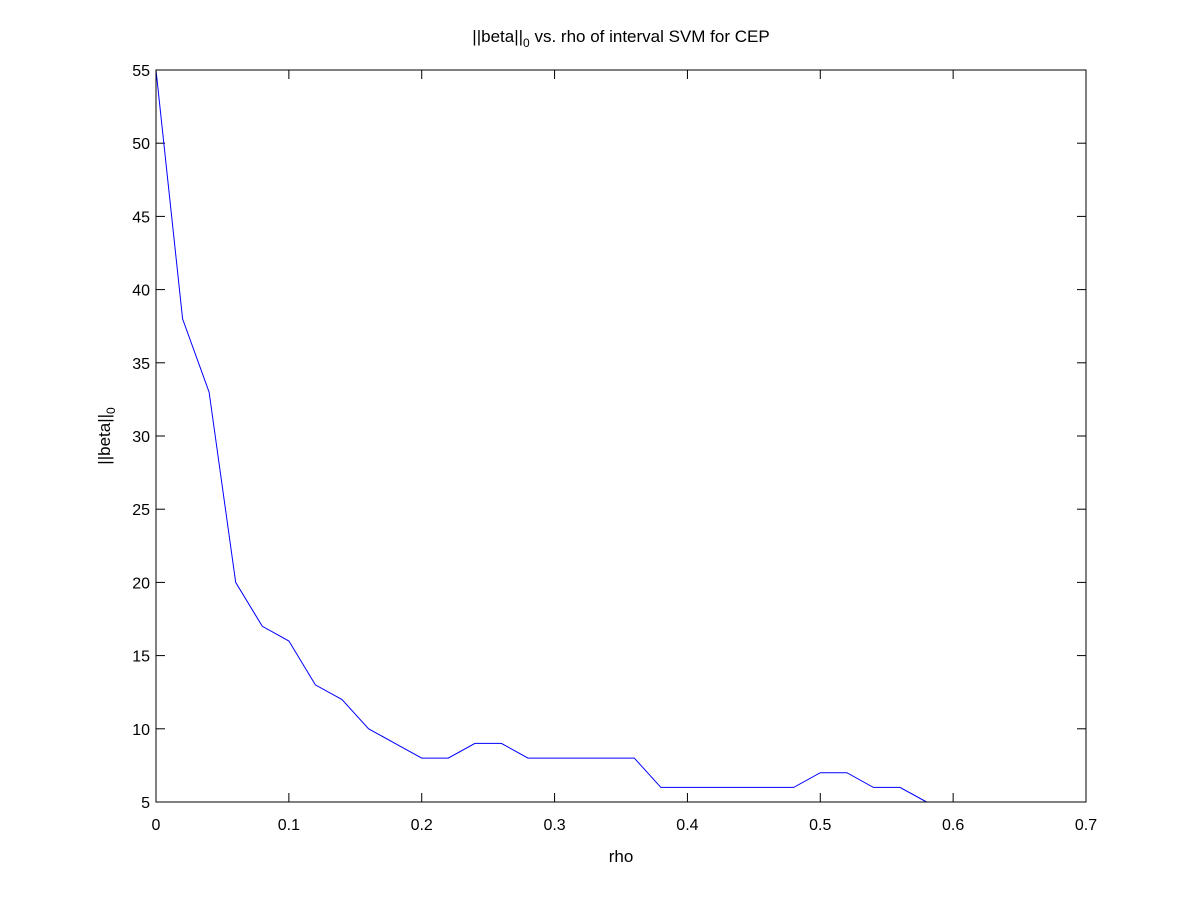 The width and height of the screenshot is (1200, 900). What do you see at coordinates (141, 510) in the screenshot?
I see `y-tick-label: 25` at bounding box center [141, 510].